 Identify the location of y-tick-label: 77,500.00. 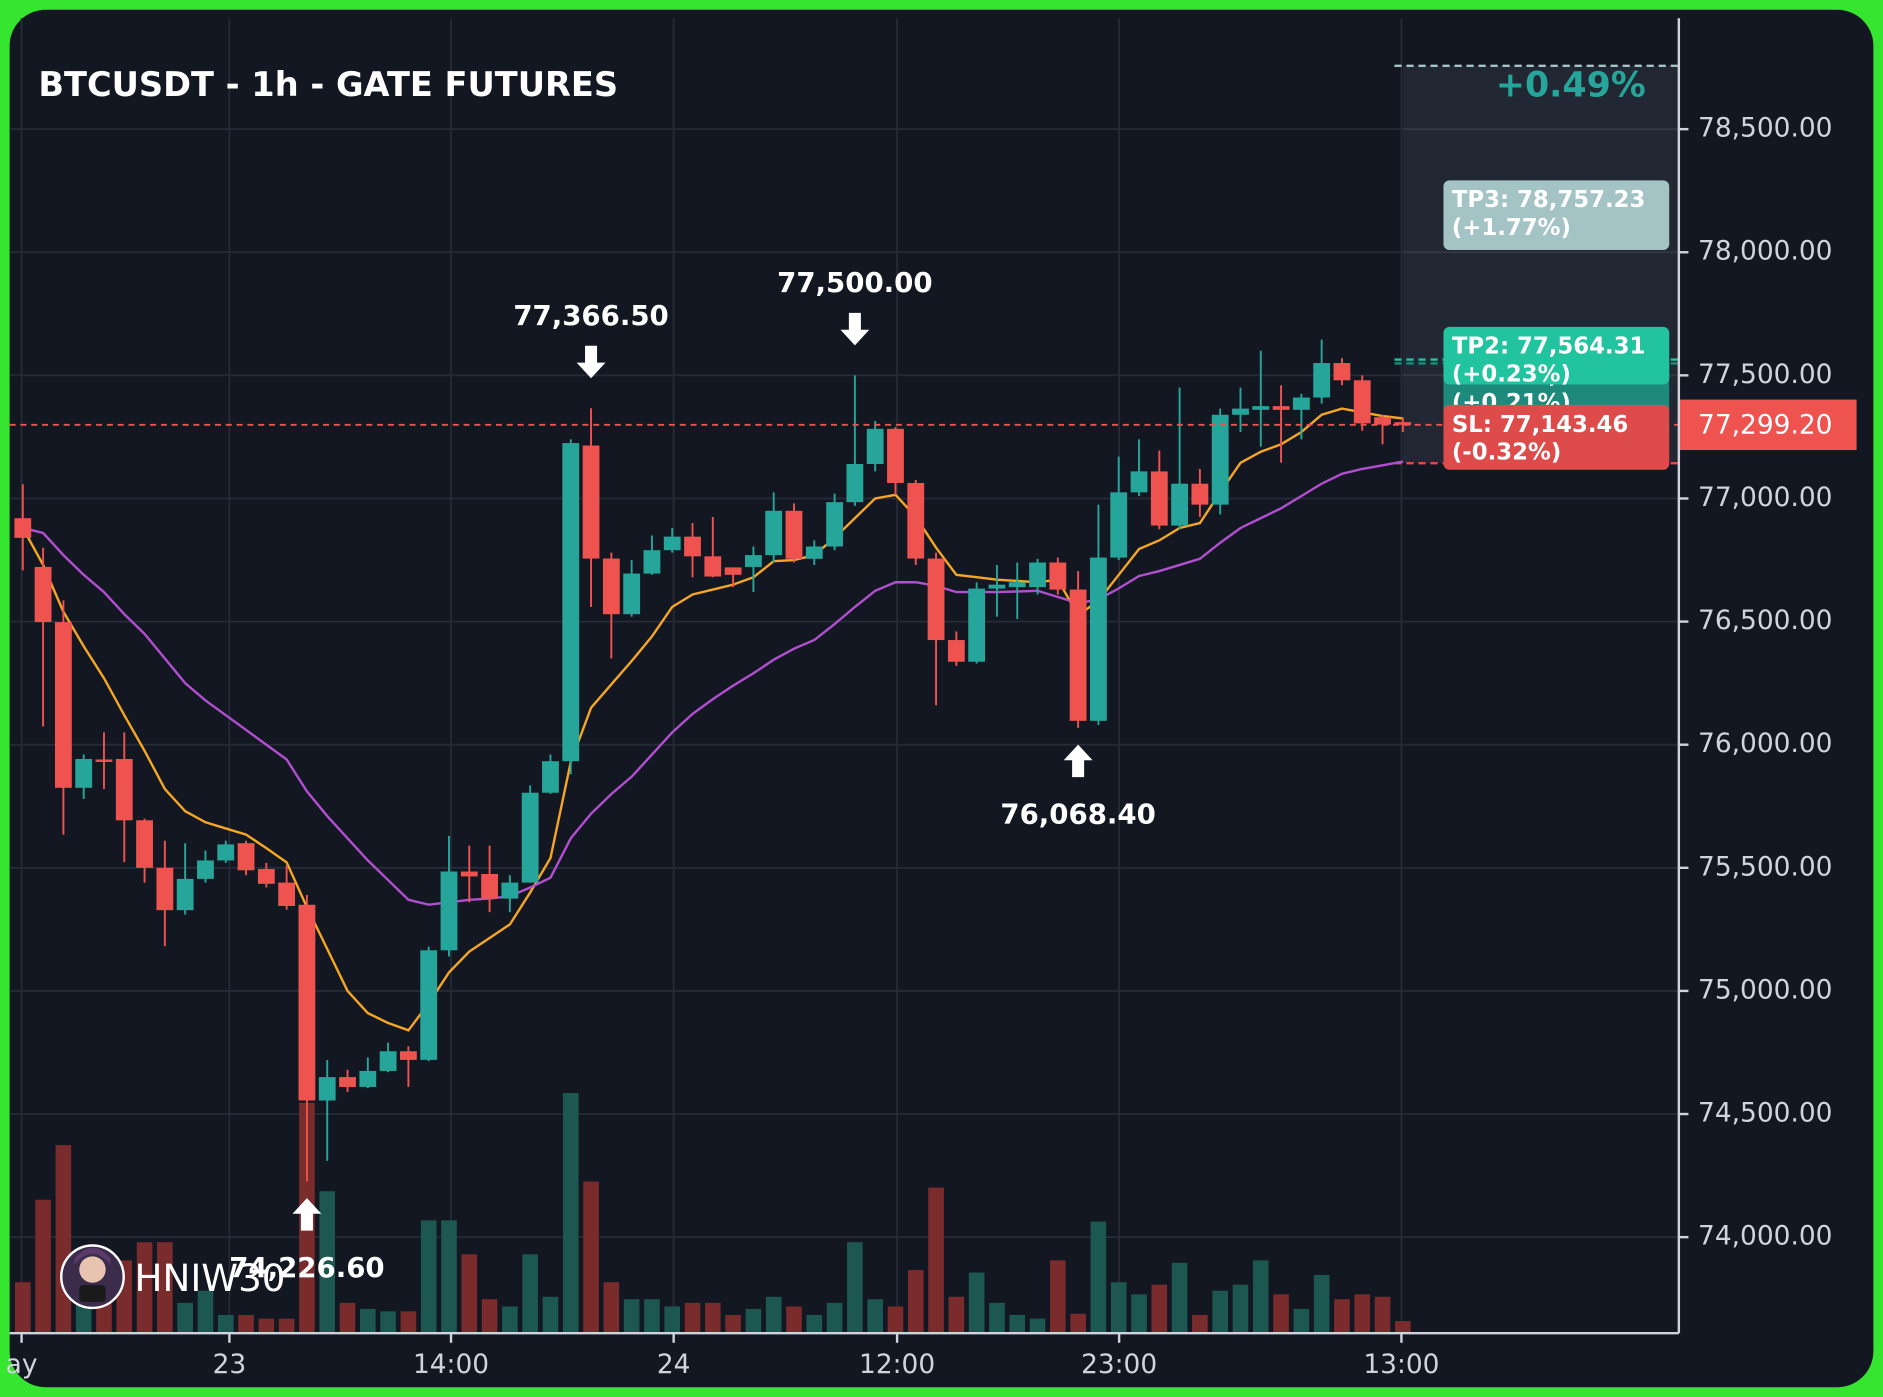
(1765, 374).